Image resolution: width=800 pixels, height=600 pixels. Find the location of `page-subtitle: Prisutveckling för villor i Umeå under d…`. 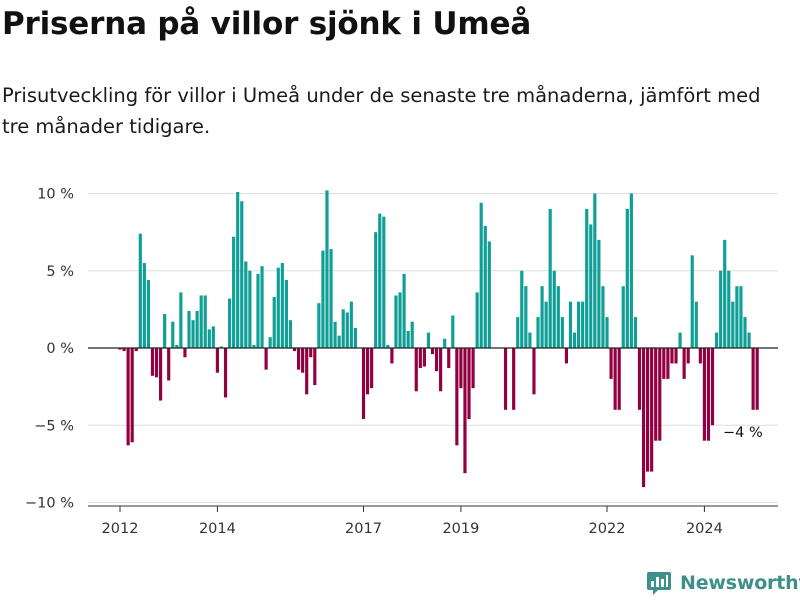

page-subtitle: Prisutveckling för villor i Umeå under d… is located at coordinates (381, 111).